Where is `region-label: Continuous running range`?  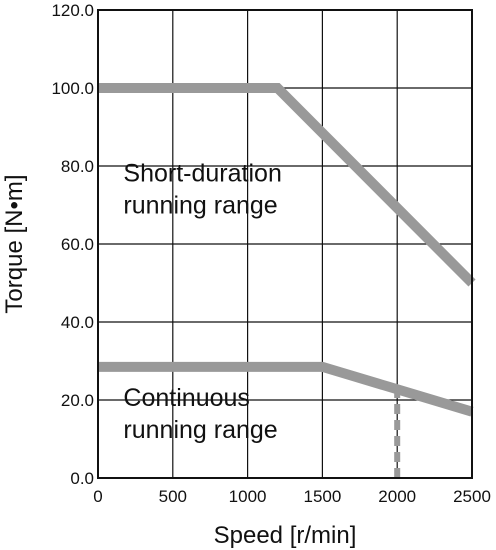 region-label: Continuous running range is located at coordinates (200, 414).